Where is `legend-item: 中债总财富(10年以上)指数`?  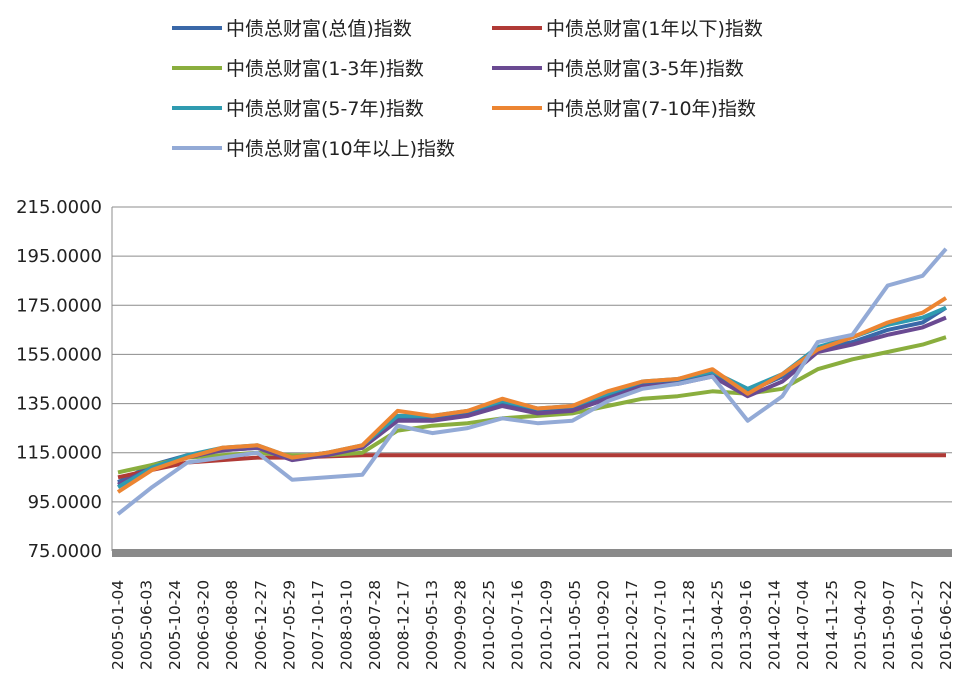
legend-item: 中债总财富(10年以上)指数 is located at coordinates (313, 147).